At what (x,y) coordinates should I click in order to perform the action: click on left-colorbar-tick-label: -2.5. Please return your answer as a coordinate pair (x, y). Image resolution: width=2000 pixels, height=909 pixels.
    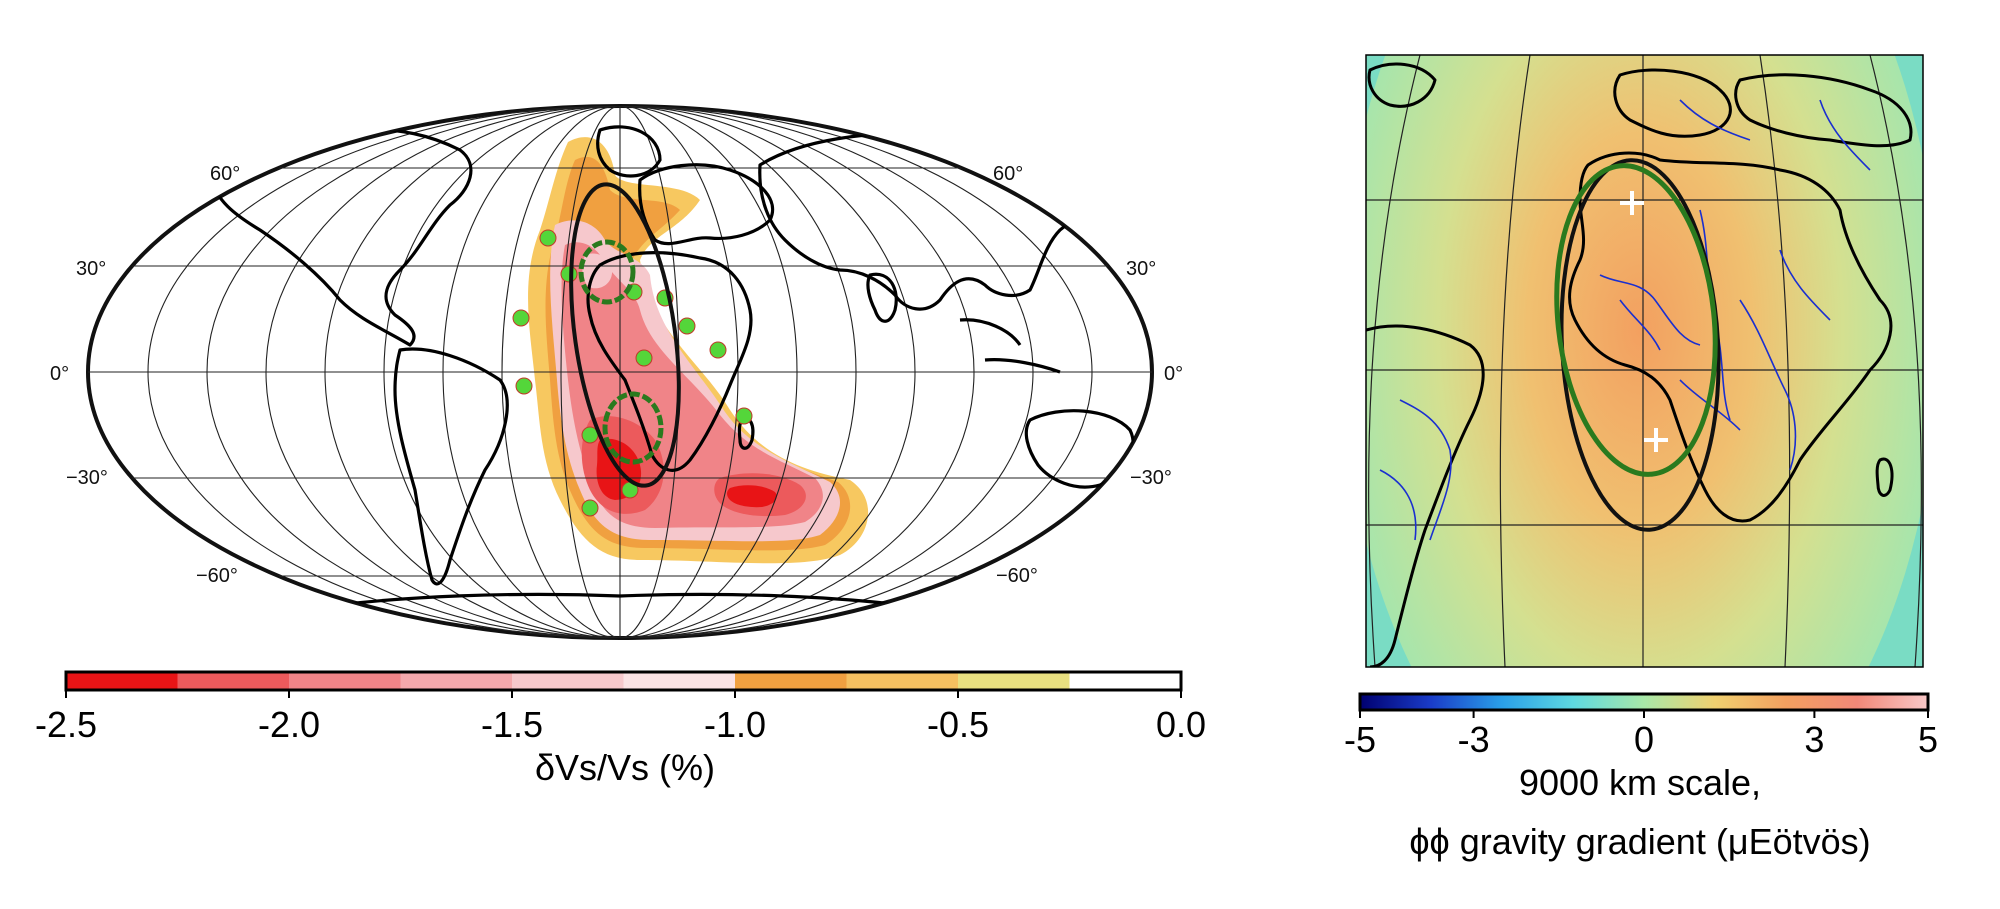
    Looking at the image, I should click on (66, 724).